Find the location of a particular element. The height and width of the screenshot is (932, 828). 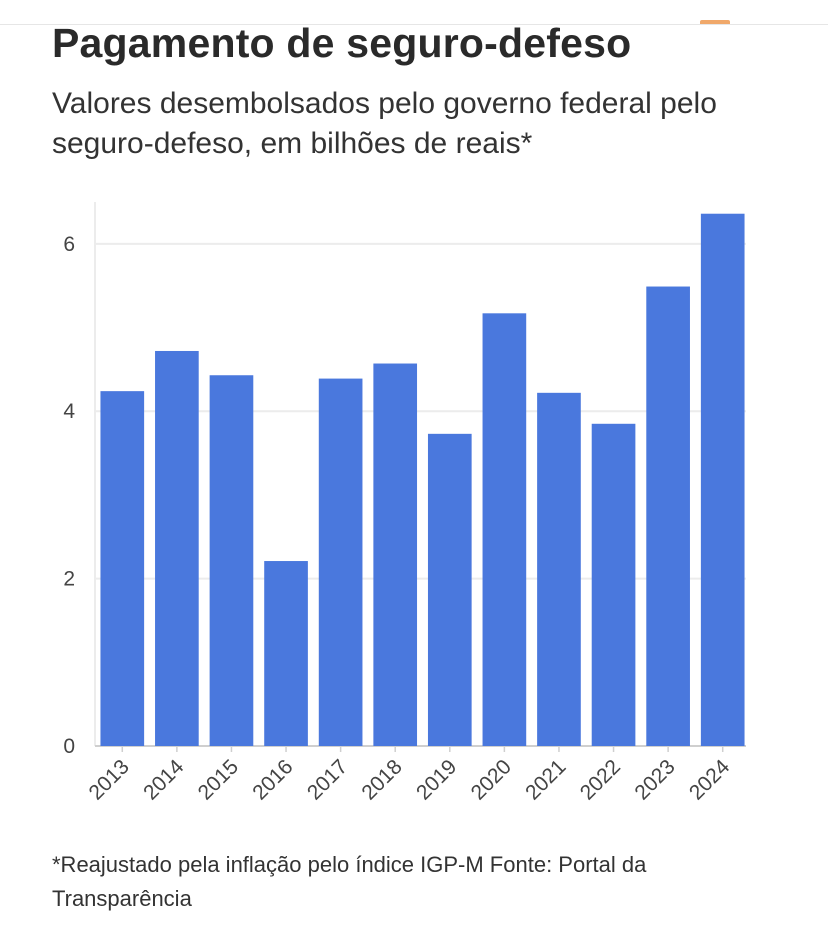

x-tick-label: 2020 is located at coordinates (491, 779).